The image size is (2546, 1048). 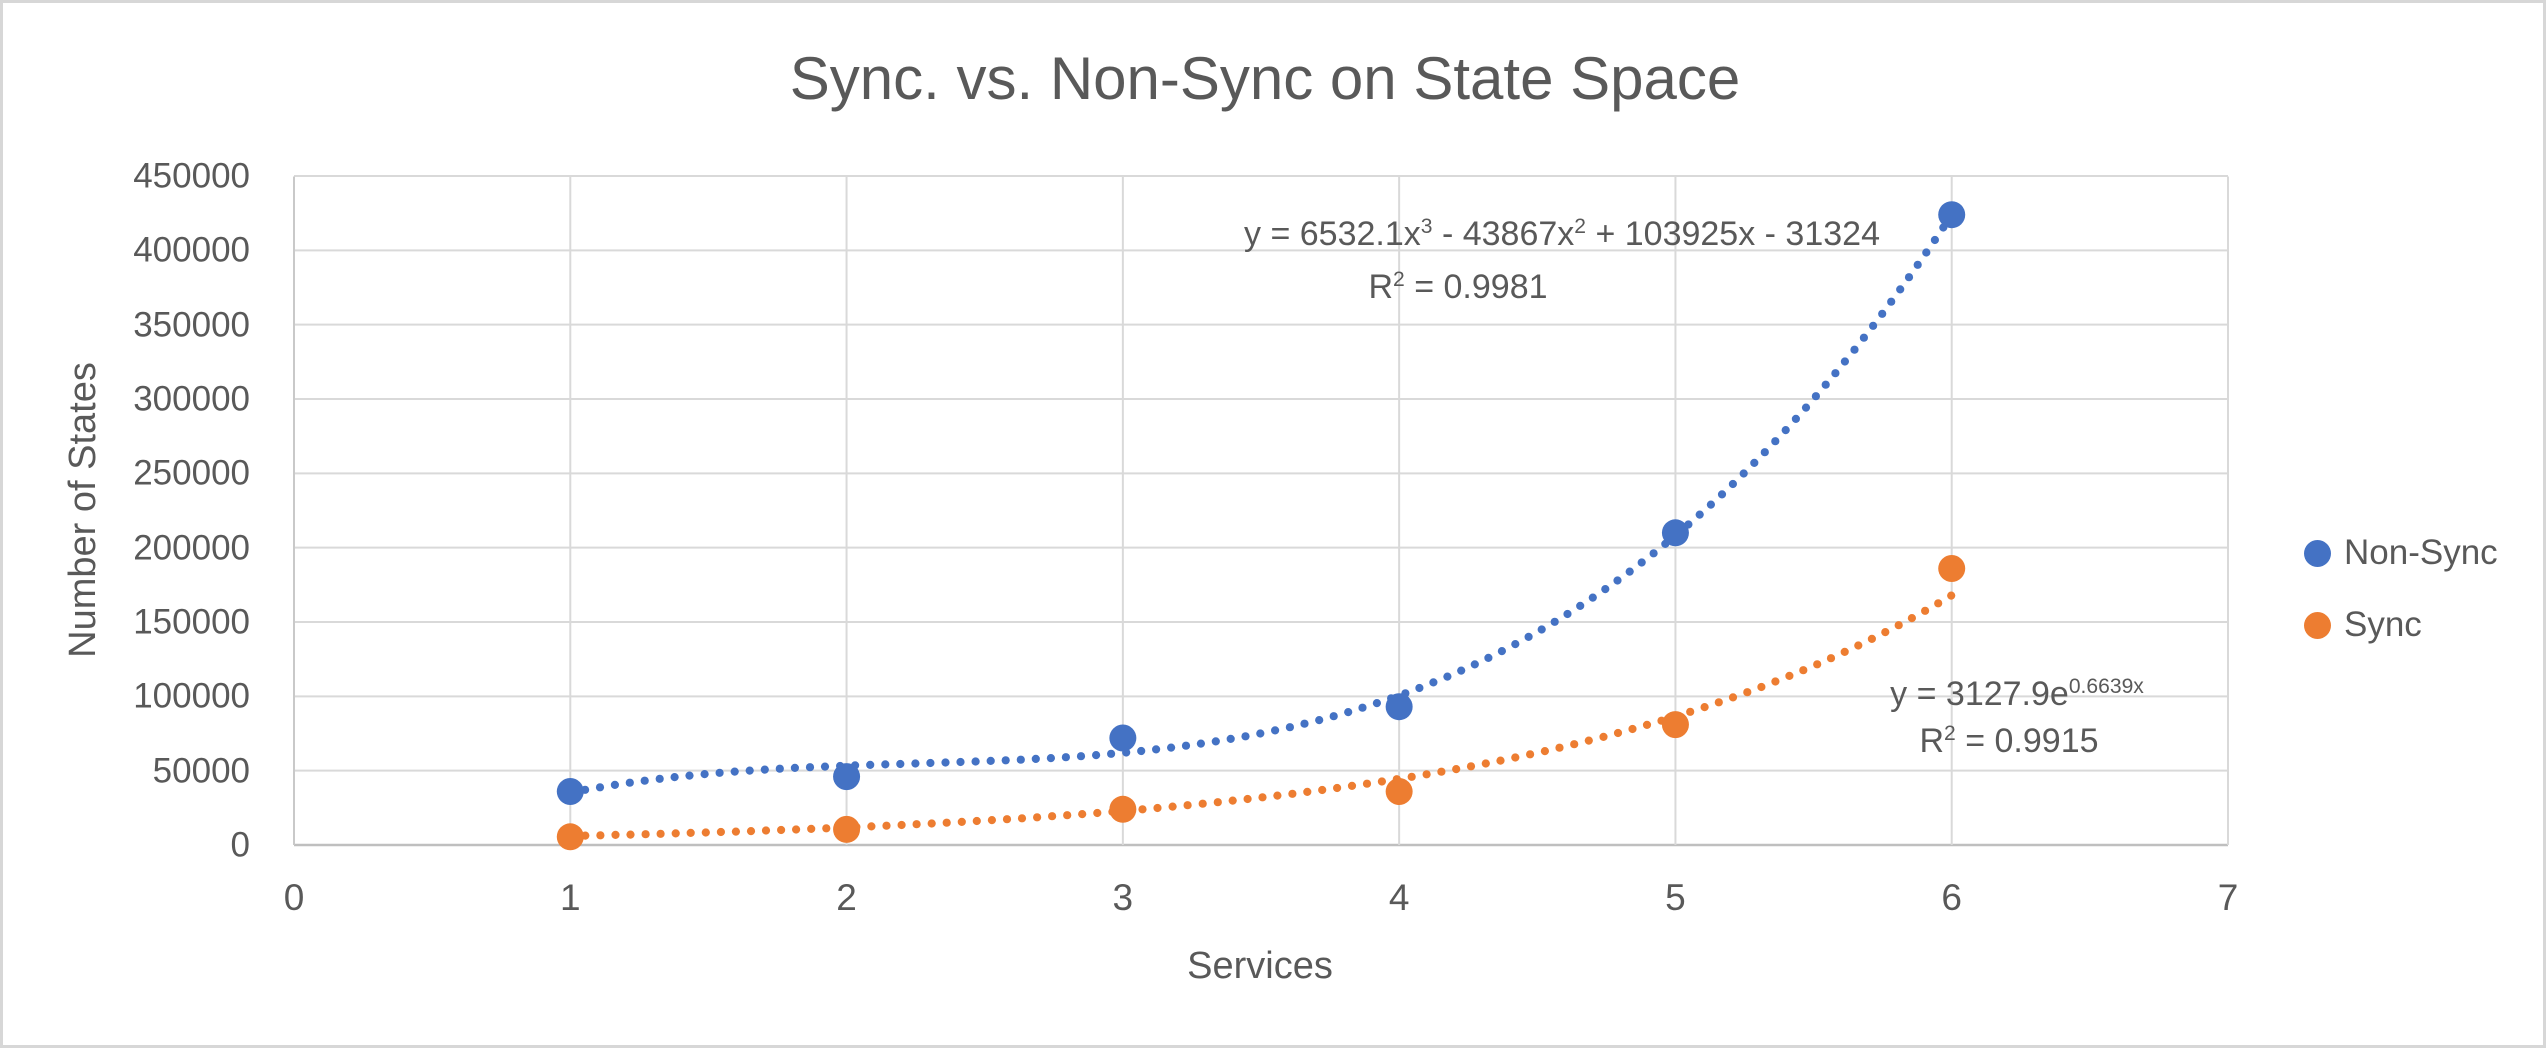 I want to click on x-axis-title: Services, so click(x=1260, y=966).